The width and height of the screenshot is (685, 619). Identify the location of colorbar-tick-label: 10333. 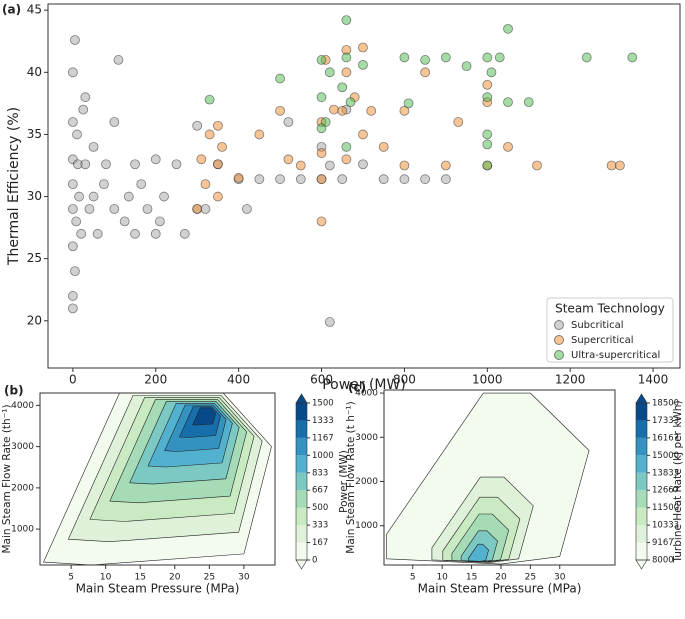
(665, 526).